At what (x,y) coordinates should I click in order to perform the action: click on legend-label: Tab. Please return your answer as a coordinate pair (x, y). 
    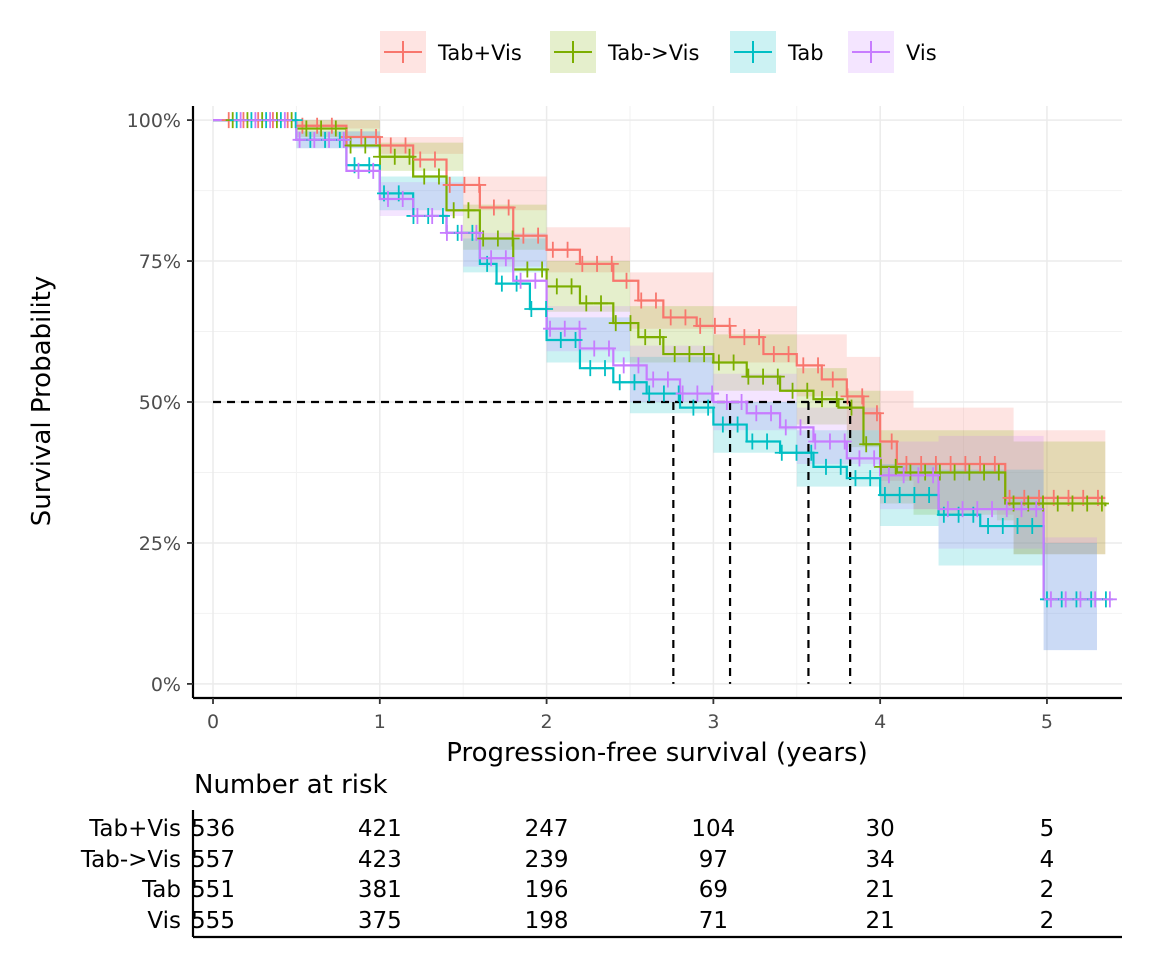
    Looking at the image, I should click on (805, 53).